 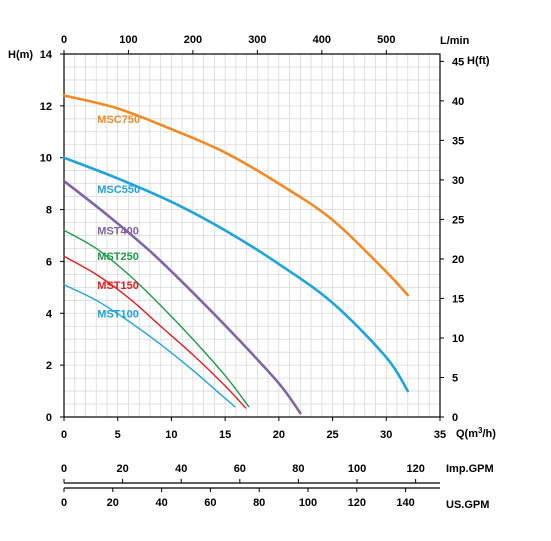 What do you see at coordinates (458, 62) in the screenshot?
I see `ft-tick-label: 45` at bounding box center [458, 62].